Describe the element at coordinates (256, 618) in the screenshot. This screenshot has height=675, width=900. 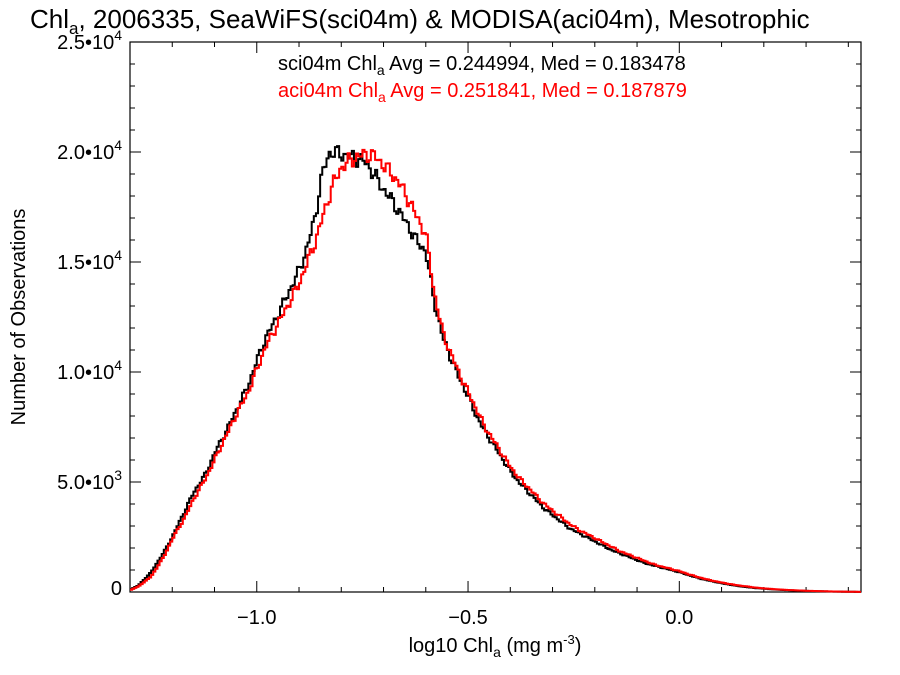
I see `x-tick-label: −1.0` at that location.